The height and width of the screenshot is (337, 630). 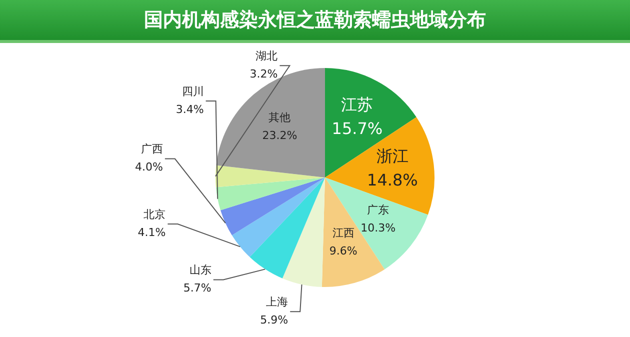 What do you see at coordinates (148, 167) in the screenshot?
I see `data-label: 4.0%` at bounding box center [148, 167].